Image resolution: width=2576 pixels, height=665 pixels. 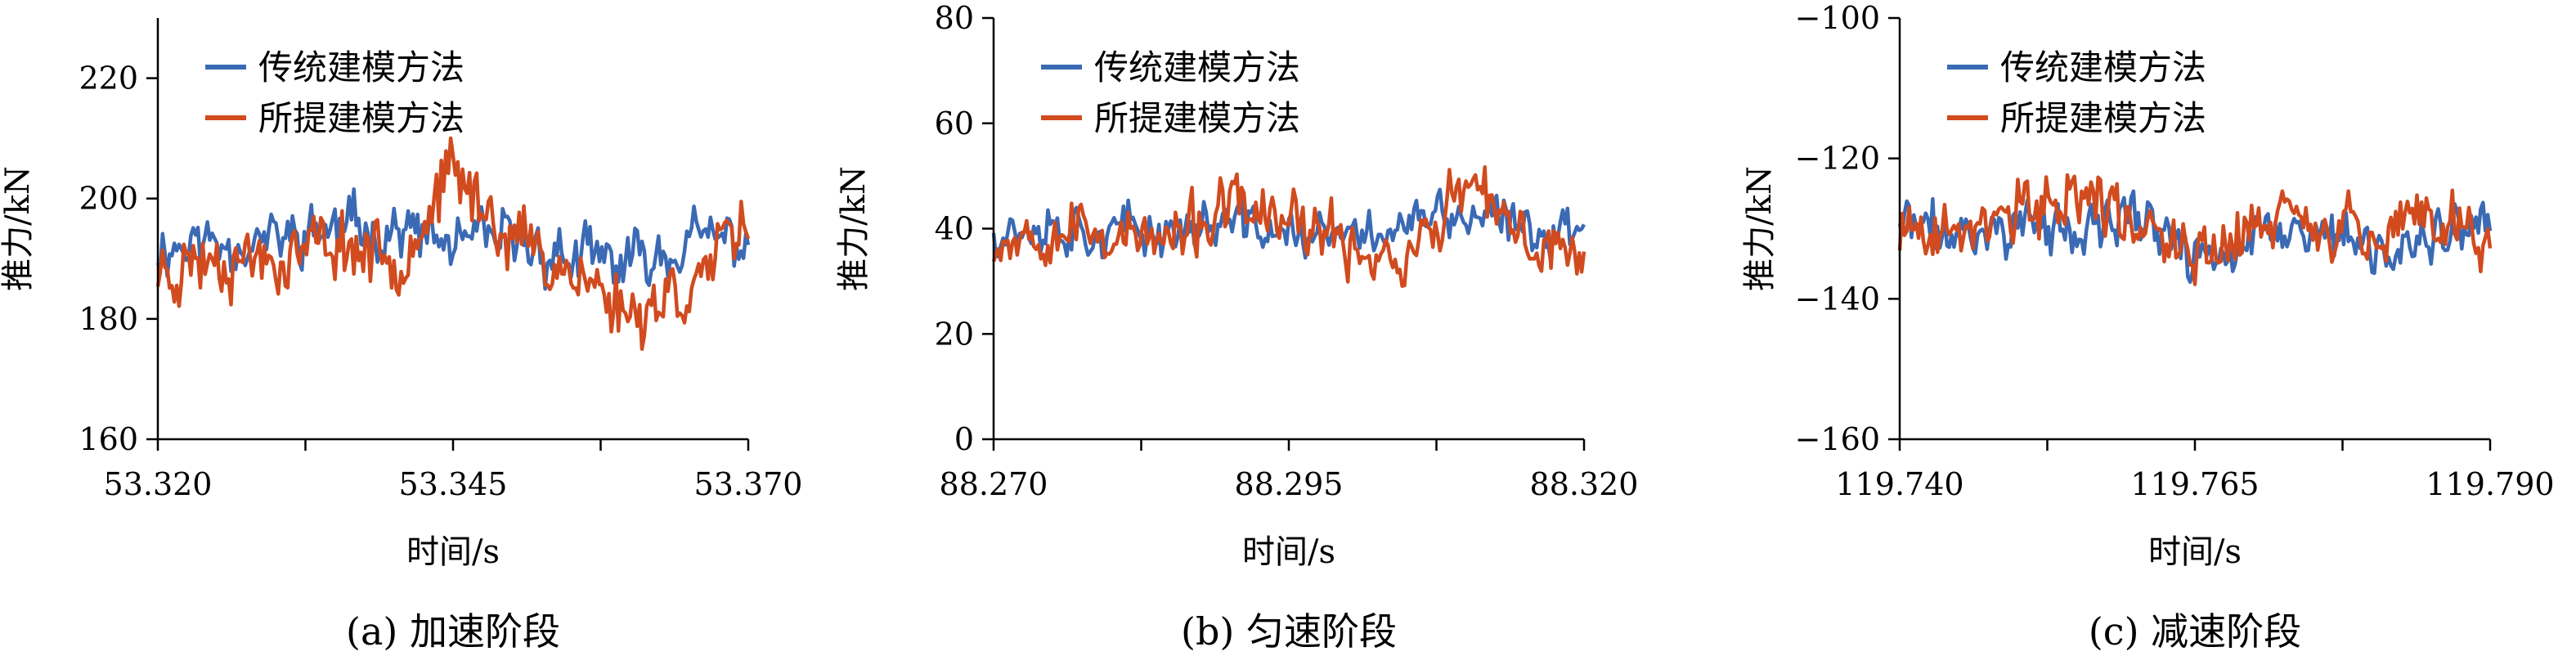 What do you see at coordinates (954, 124) in the screenshot?
I see `y-tick-label: 60` at bounding box center [954, 124].